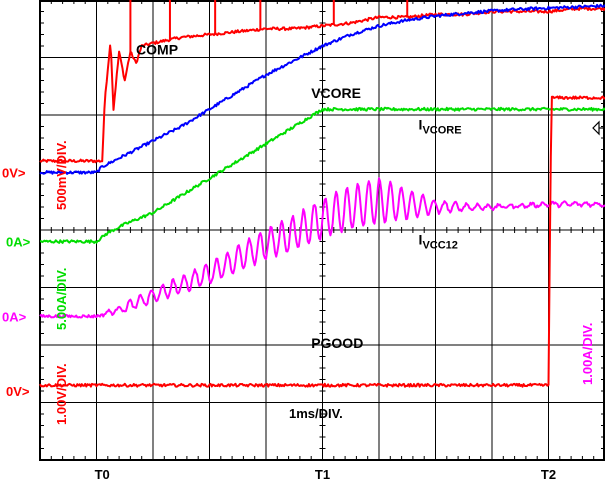 Image resolution: width=605 pixels, height=484 pixels. What do you see at coordinates (322, 474) in the screenshot?
I see `marker-t1: T1` at bounding box center [322, 474].